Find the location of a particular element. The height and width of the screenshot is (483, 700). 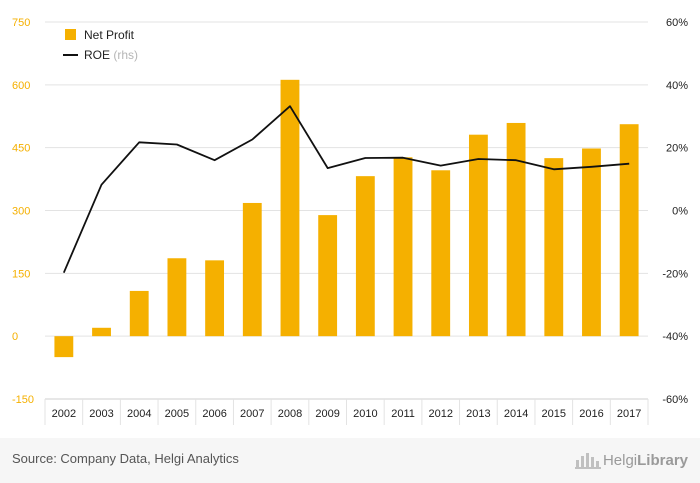

bar-2014 is located at coordinates (516, 229).